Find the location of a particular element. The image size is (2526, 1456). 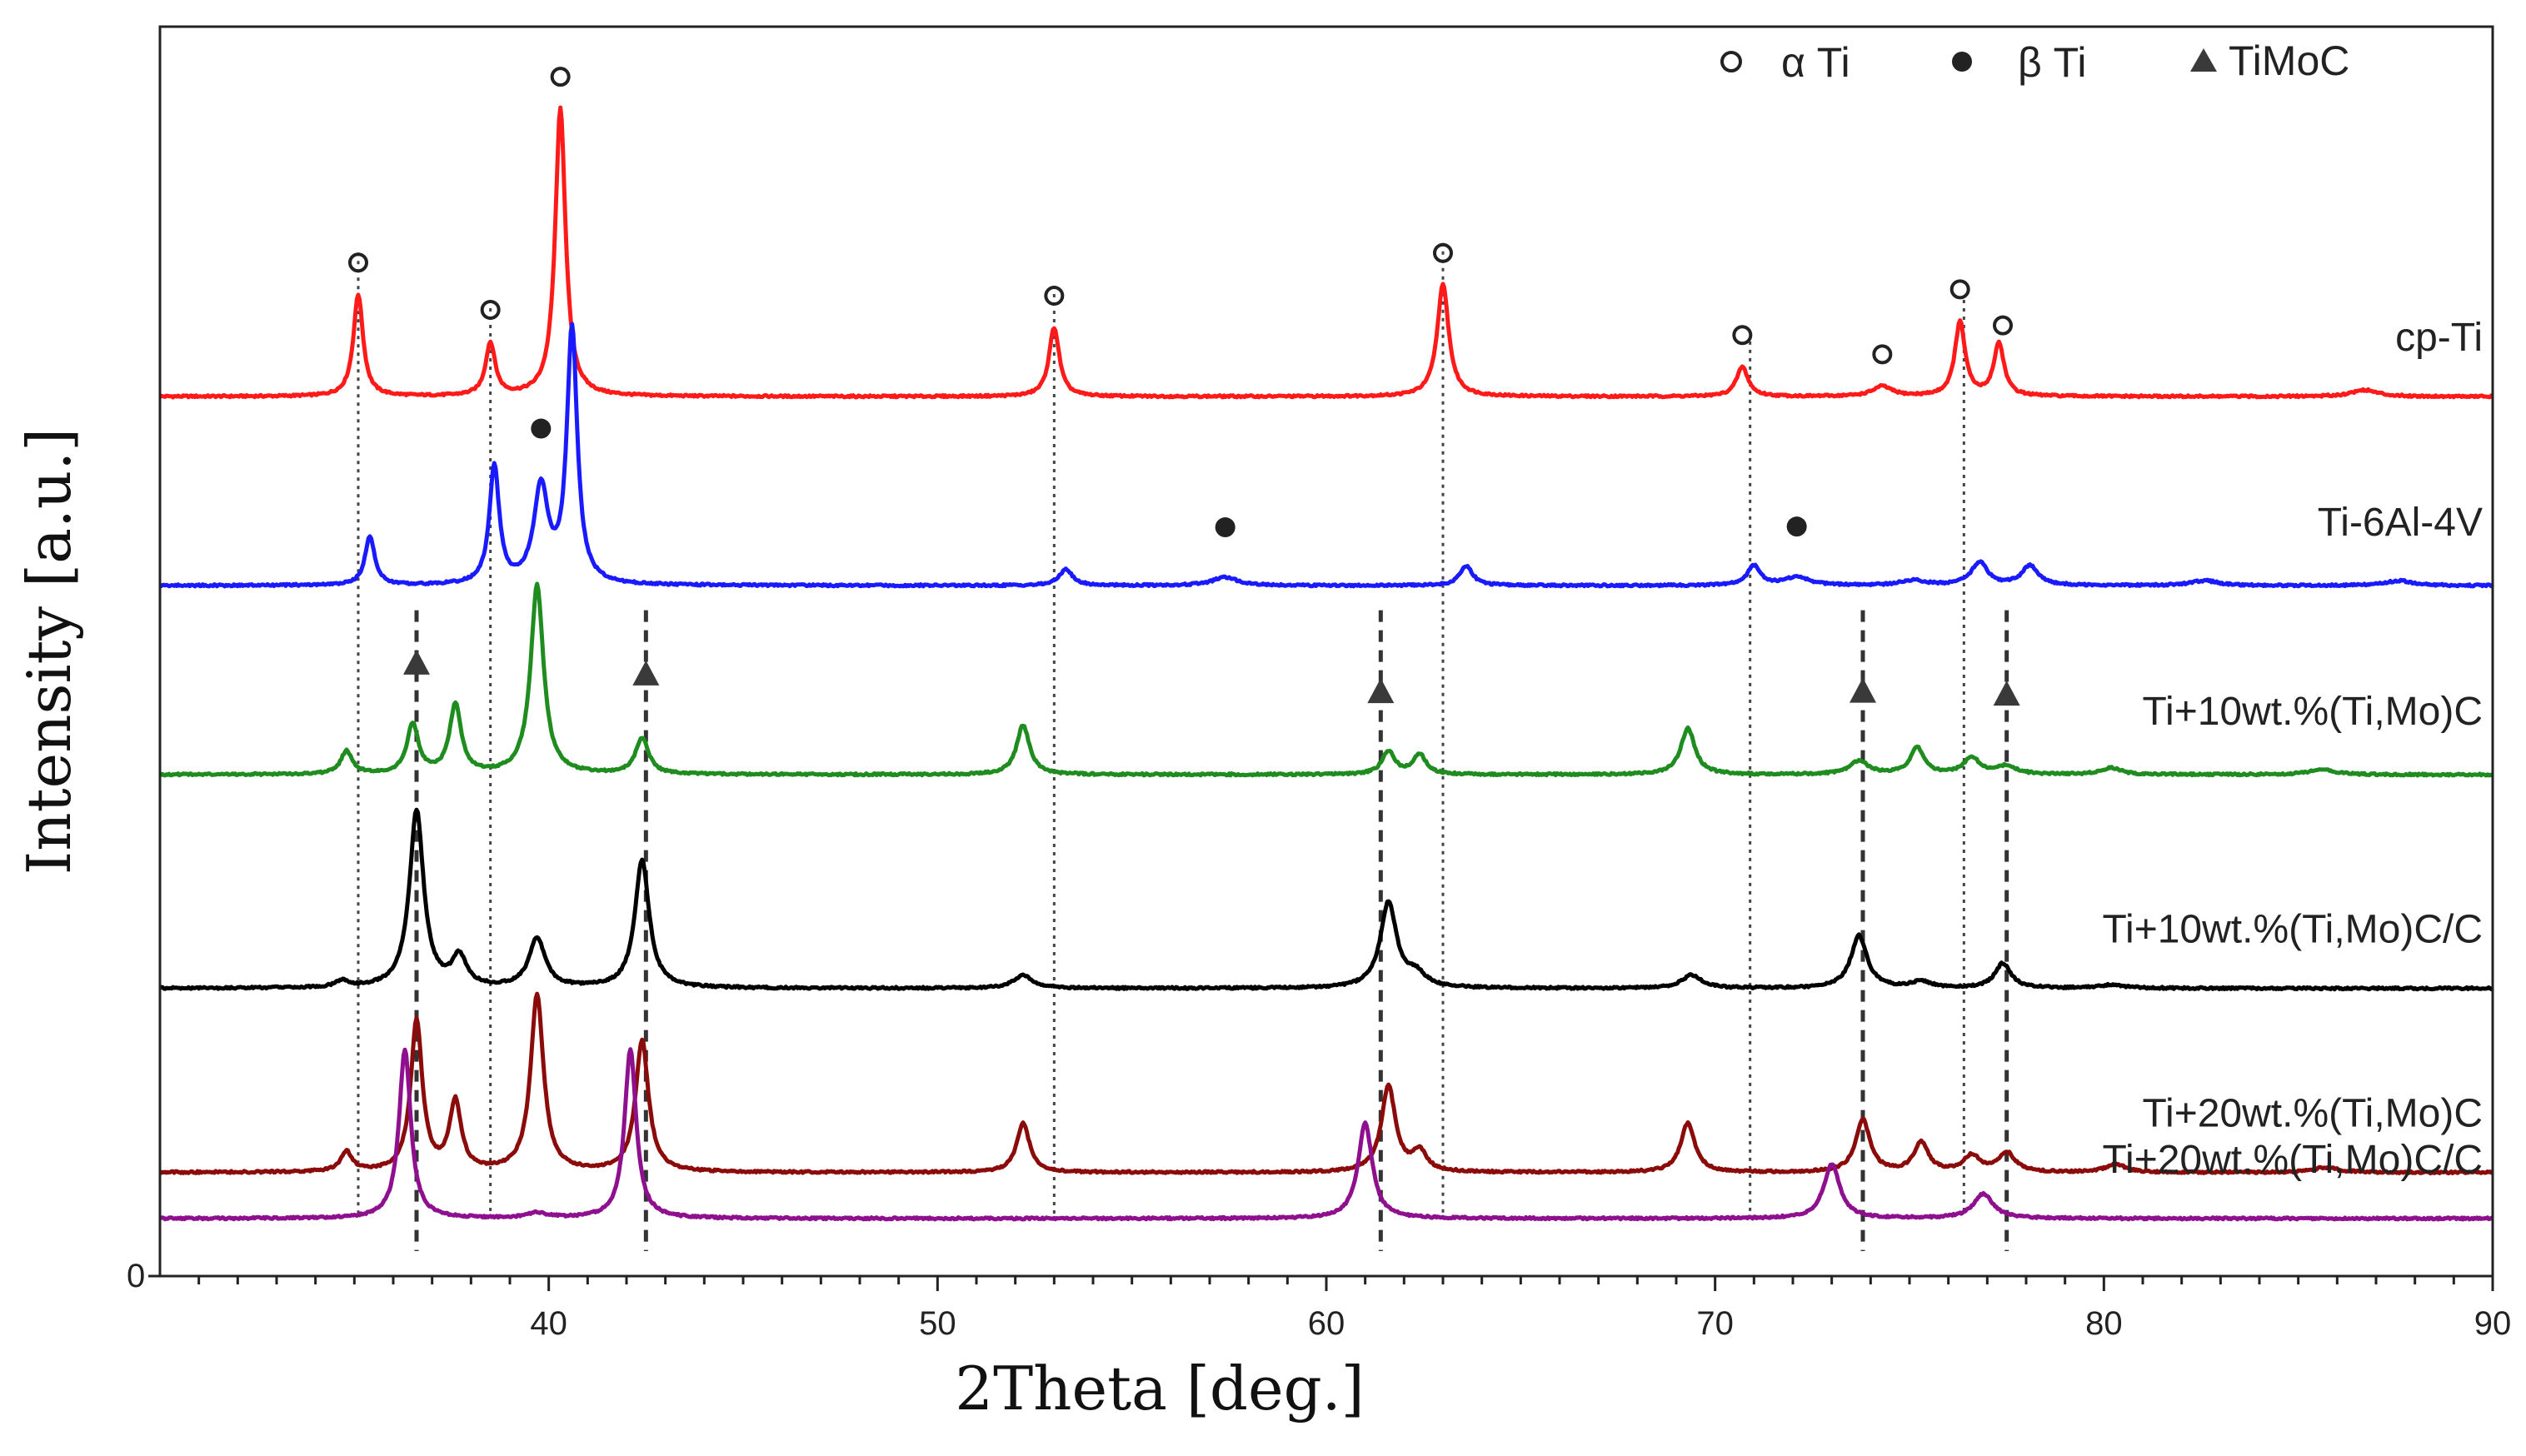

x-tick-label: 50 is located at coordinates (937, 1323).